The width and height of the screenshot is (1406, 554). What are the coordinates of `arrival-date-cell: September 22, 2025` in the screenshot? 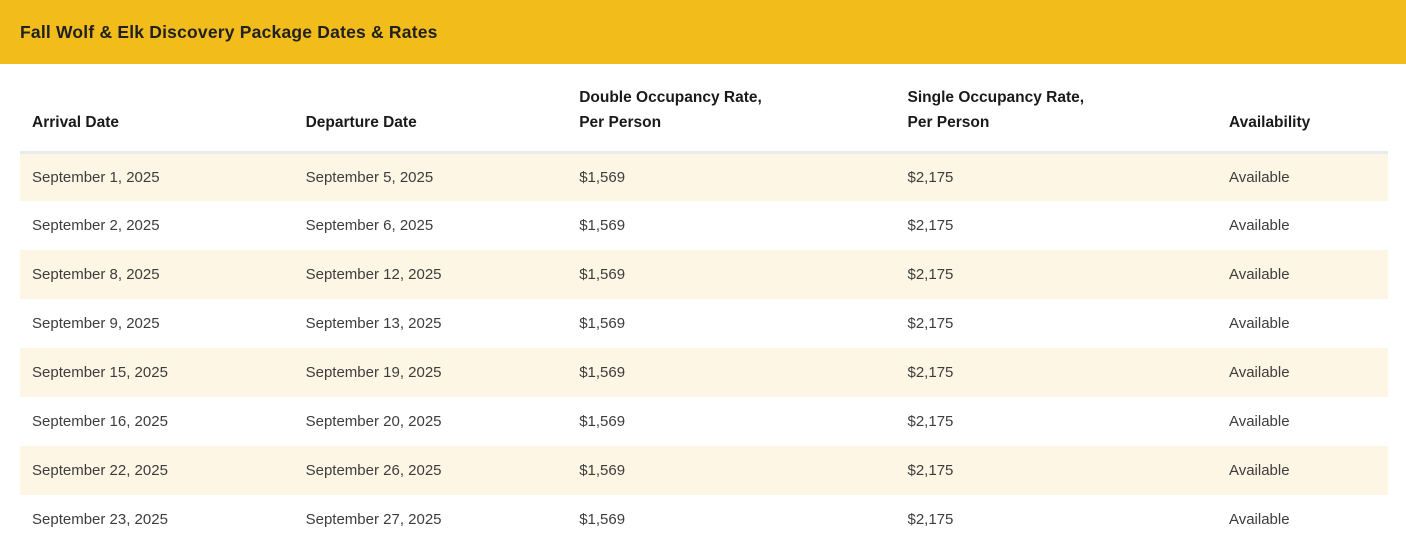 It's located at (100, 471).